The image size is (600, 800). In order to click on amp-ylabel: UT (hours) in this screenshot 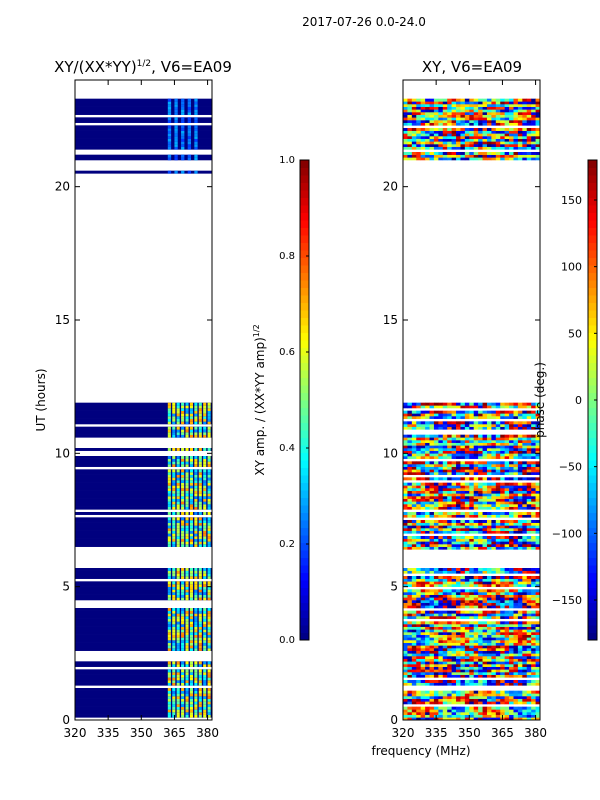, I will do `click(41, 399)`.